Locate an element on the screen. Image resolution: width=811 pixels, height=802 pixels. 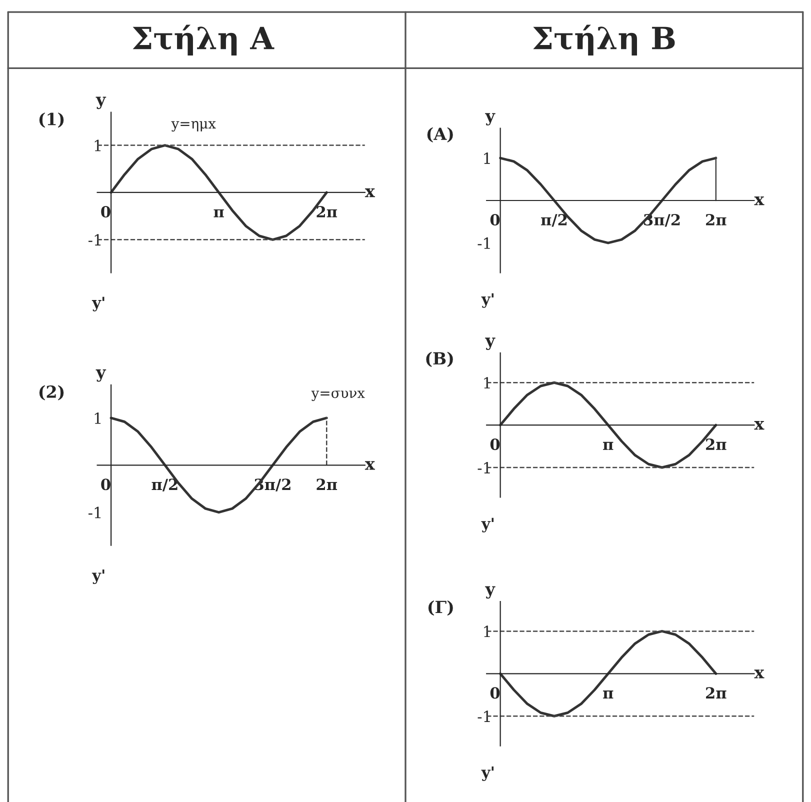
chart-subtitle: (2) is located at coordinates (51, 392).